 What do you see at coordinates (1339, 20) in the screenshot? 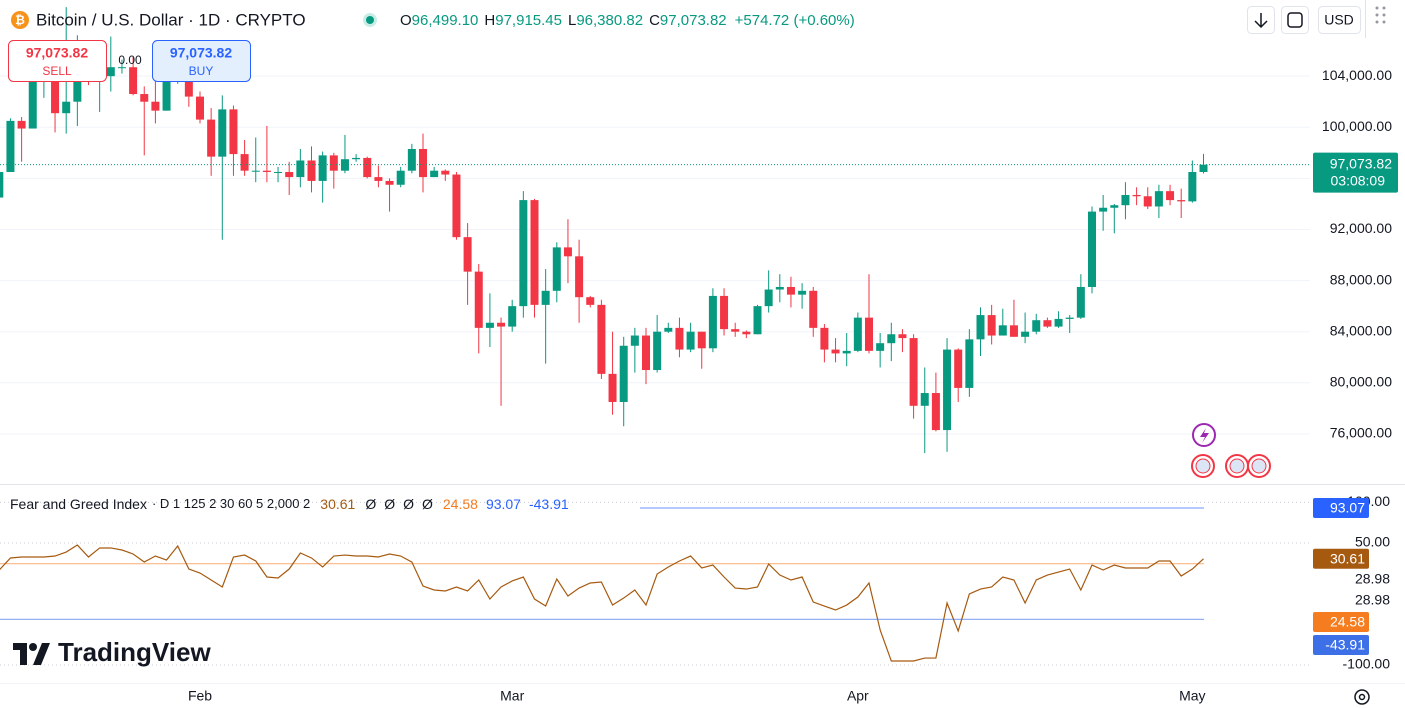
I see `currency-button: USD` at bounding box center [1339, 20].